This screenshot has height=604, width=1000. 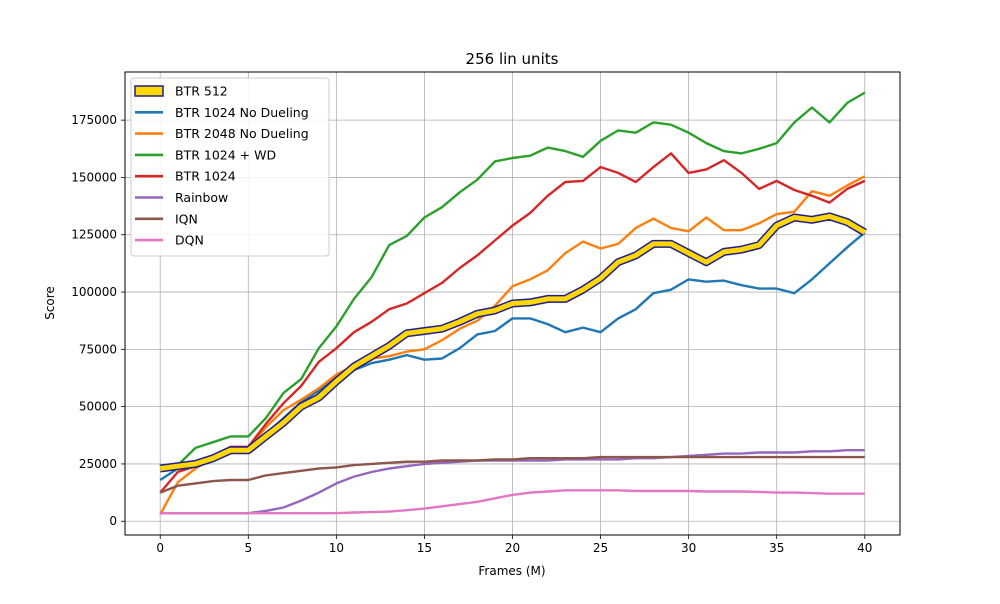 What do you see at coordinates (336, 548) in the screenshot?
I see `x-tick-label: 10` at bounding box center [336, 548].